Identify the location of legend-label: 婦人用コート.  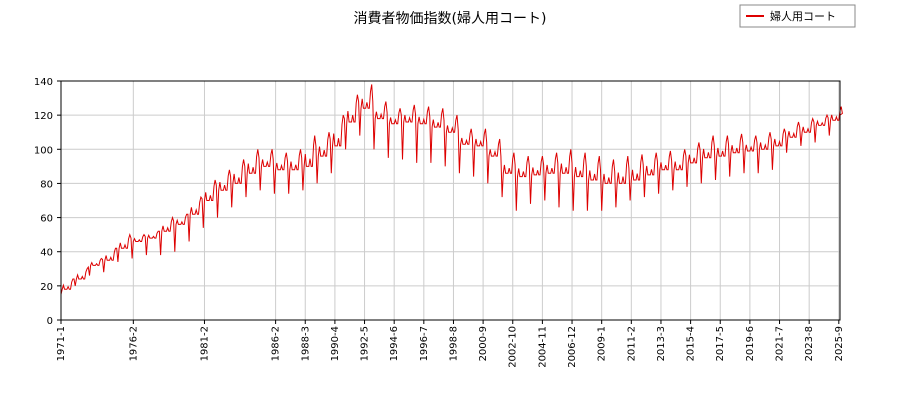
(803, 16).